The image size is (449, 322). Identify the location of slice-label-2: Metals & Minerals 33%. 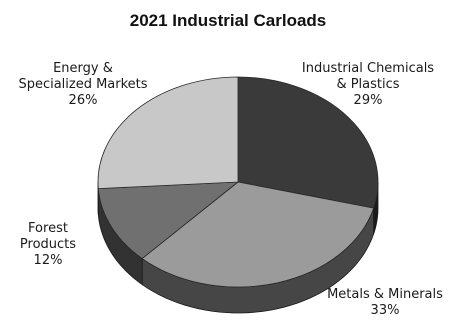
(385, 302).